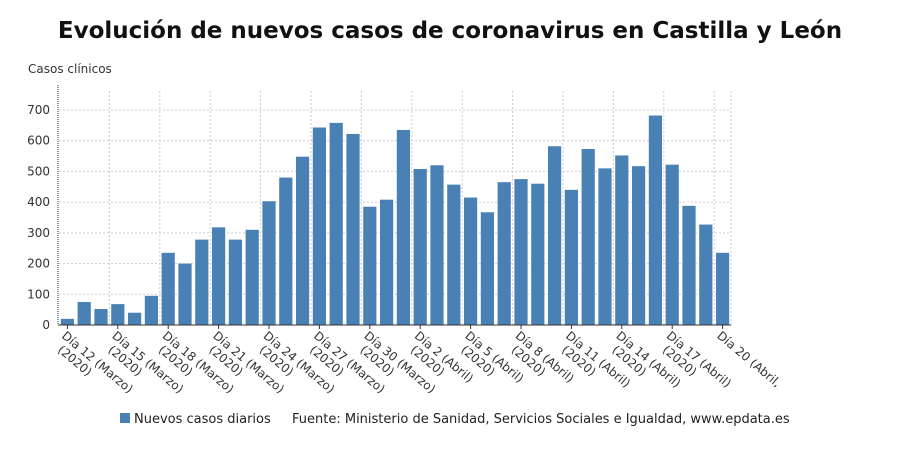 The height and width of the screenshot is (475, 900). What do you see at coordinates (38, 171) in the screenshot?
I see `y-tick-label: 500` at bounding box center [38, 171].